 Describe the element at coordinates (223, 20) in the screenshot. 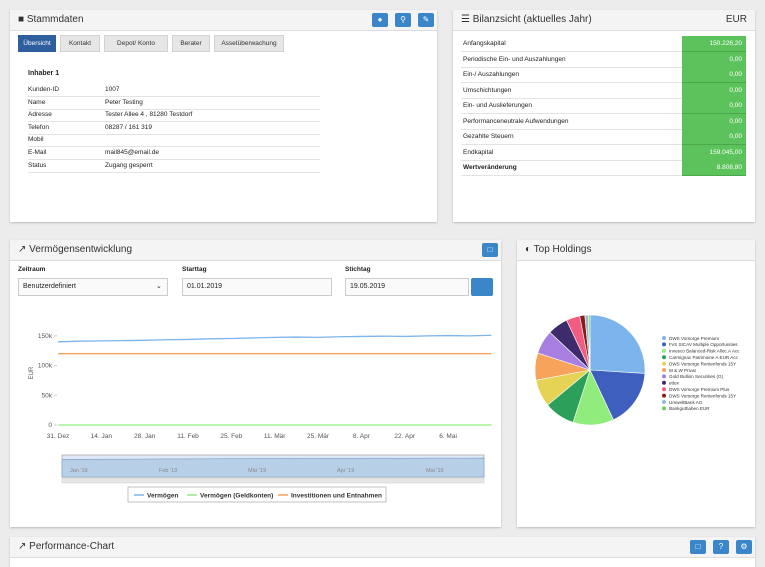

I see `panel-header: ■ Stammdaten` at that location.